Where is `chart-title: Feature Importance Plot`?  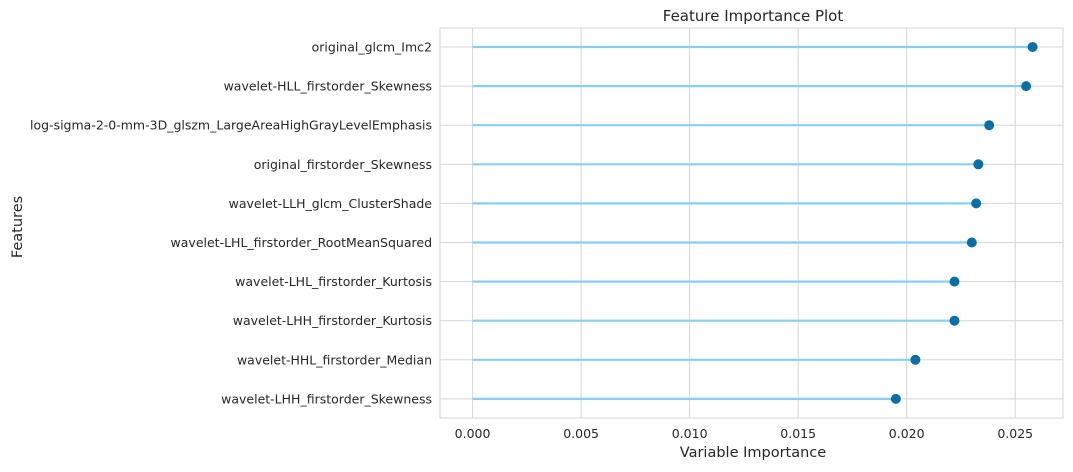 chart-title: Feature Importance Plot is located at coordinates (753, 16).